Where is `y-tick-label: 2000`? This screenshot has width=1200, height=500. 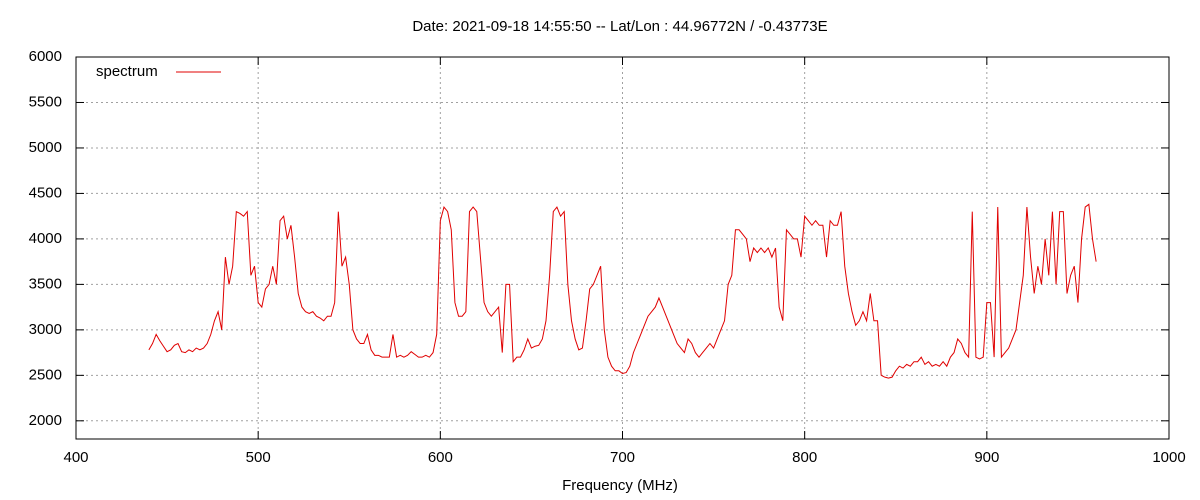 y-tick-label: 2000 is located at coordinates (45, 420).